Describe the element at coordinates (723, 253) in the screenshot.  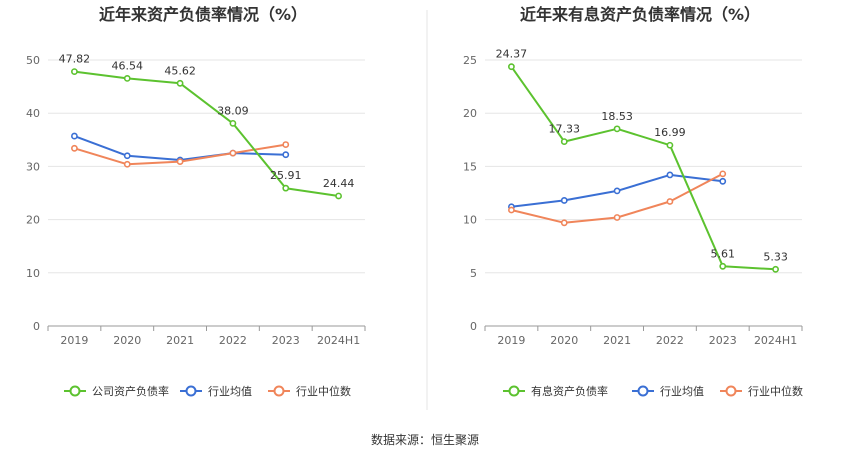
I see `data-label: 5.61` at that location.